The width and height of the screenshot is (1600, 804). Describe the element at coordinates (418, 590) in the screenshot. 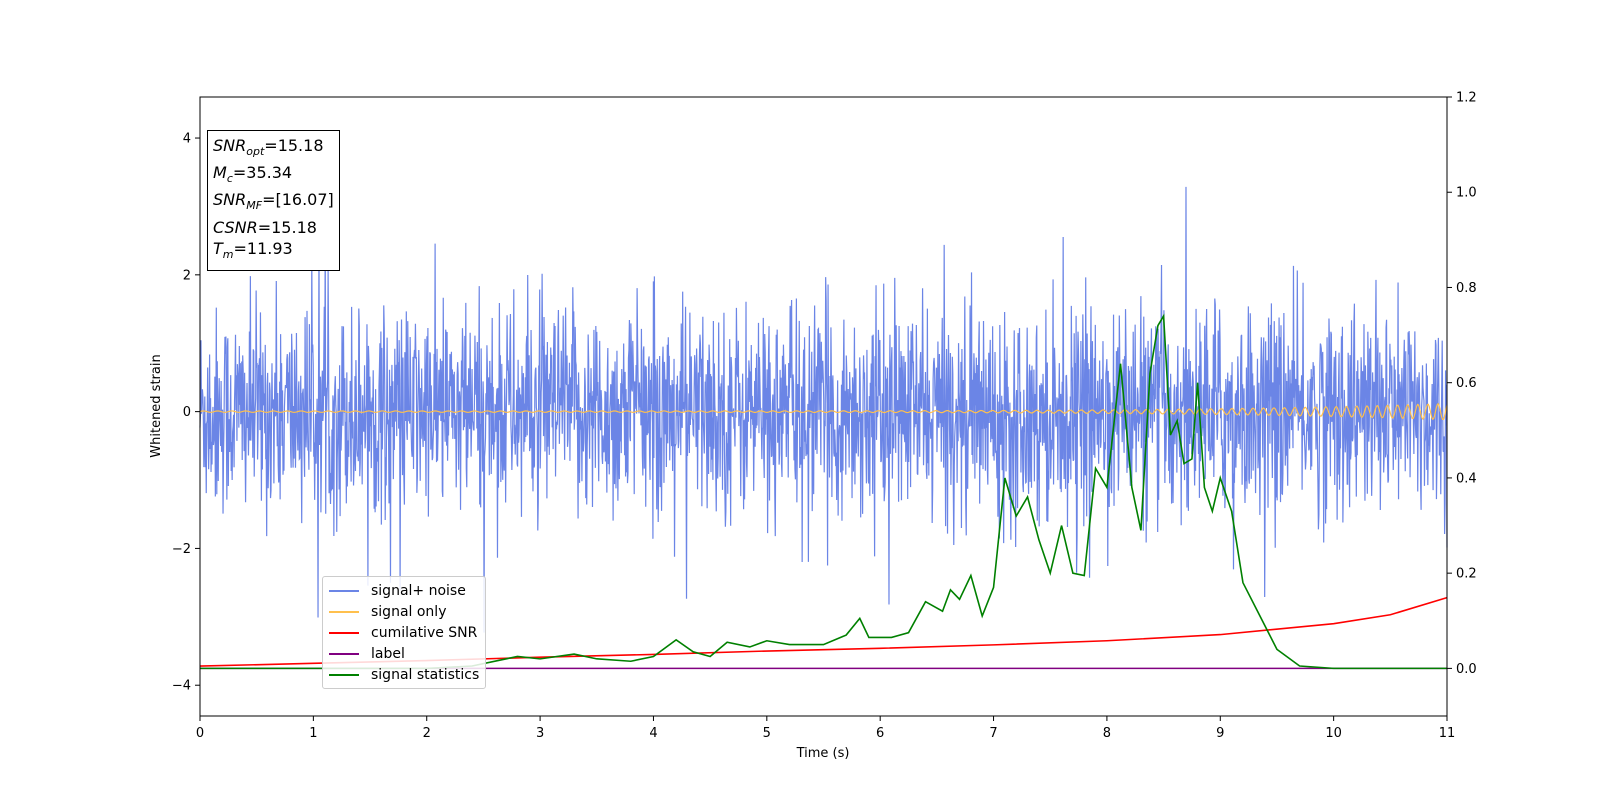

I see `legend-label: signal+ noise` at that location.